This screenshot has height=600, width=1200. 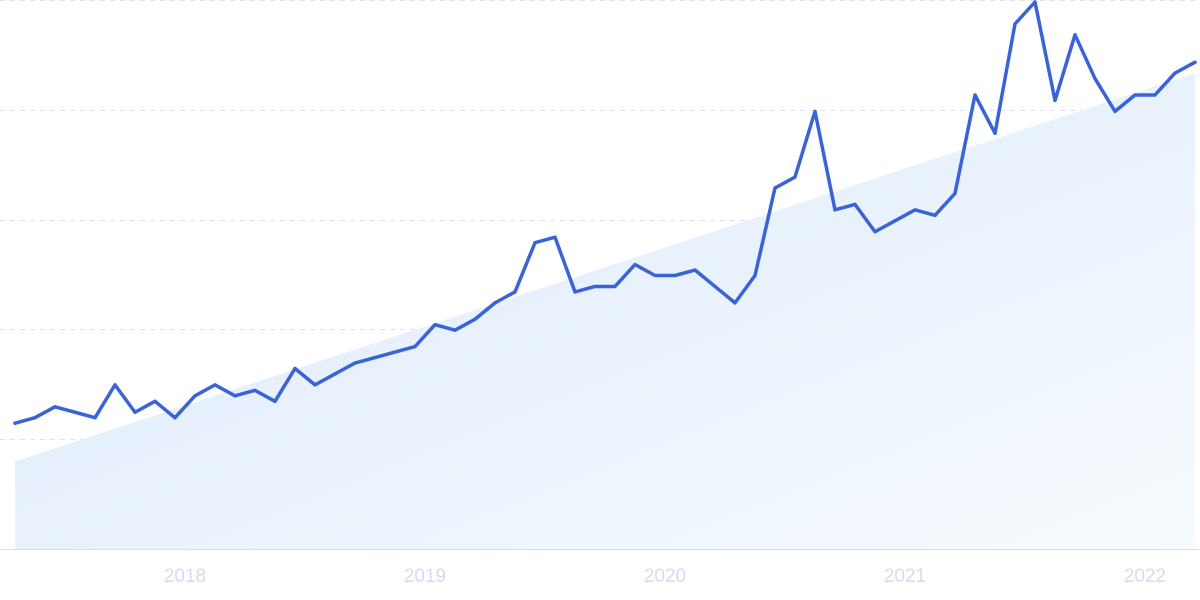 I want to click on x-tick-label: 2021, so click(x=905, y=576).